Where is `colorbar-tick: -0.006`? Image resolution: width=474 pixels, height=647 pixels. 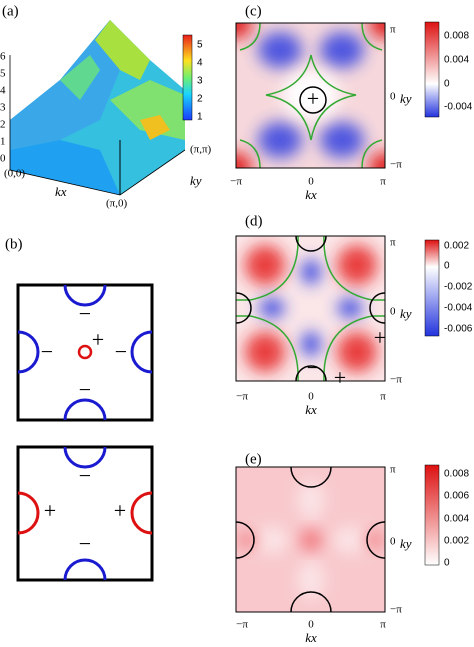 colorbar-tick: -0.006 is located at coordinates (458, 329).